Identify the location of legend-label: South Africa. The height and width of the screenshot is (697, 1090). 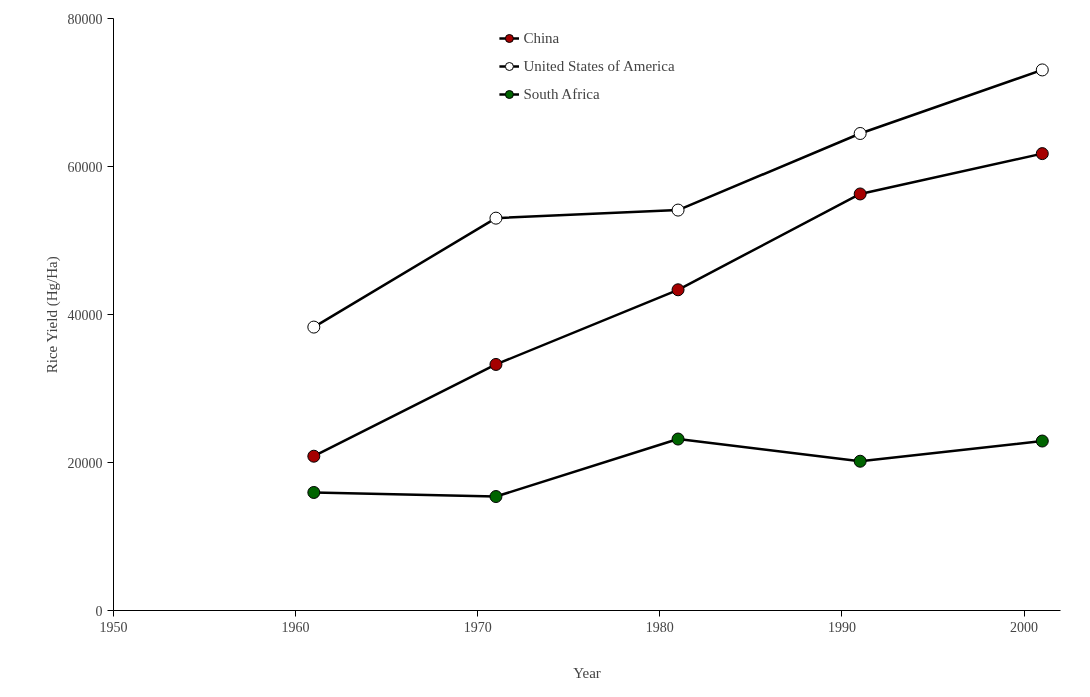
(561, 94).